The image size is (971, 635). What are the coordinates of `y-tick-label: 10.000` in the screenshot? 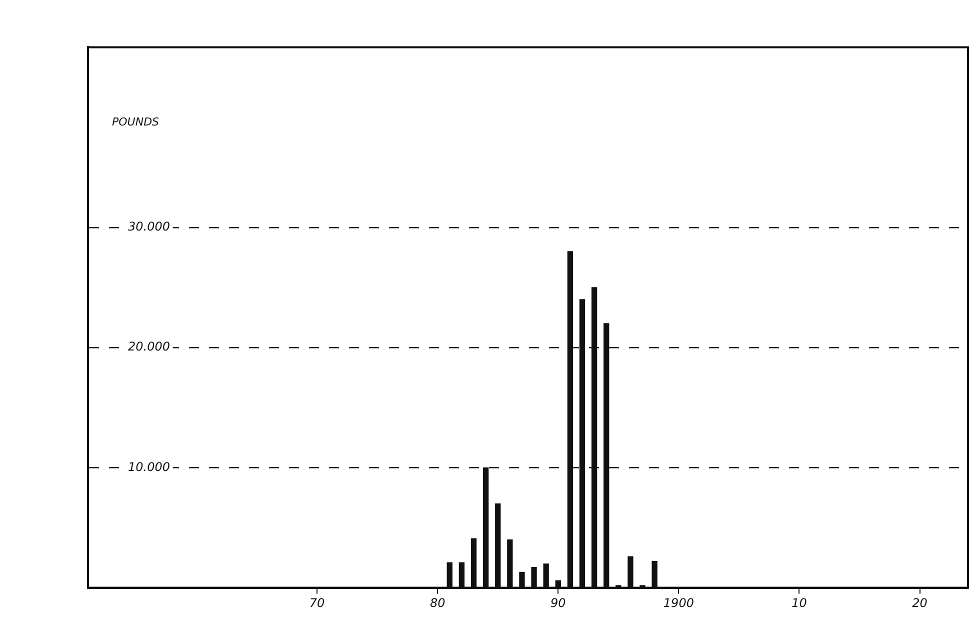 It's located at (149, 467).